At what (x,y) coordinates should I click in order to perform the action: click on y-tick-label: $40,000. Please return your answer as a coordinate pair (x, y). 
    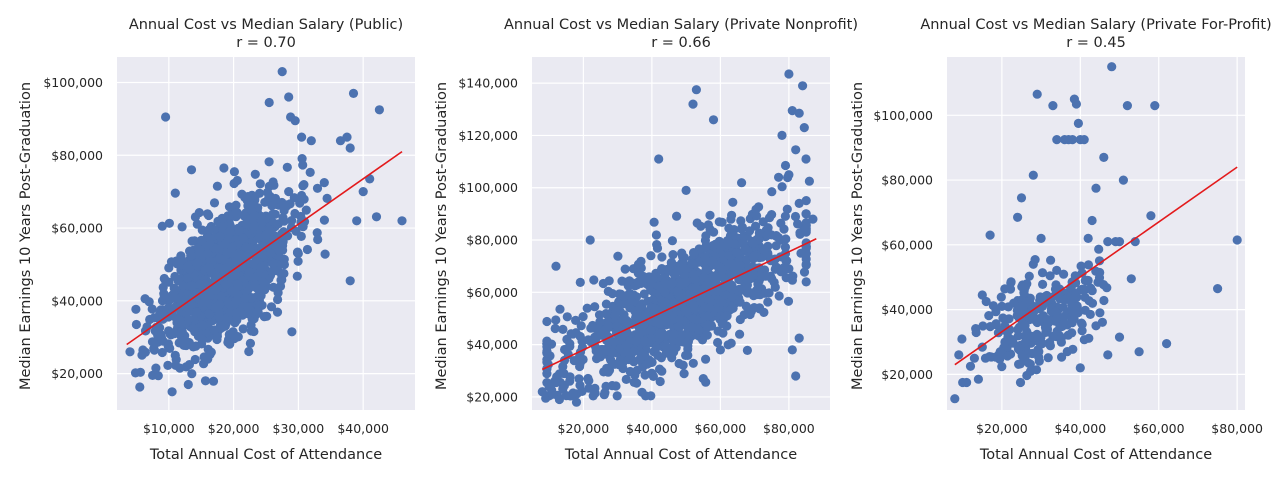
    Looking at the image, I should click on (492, 344).